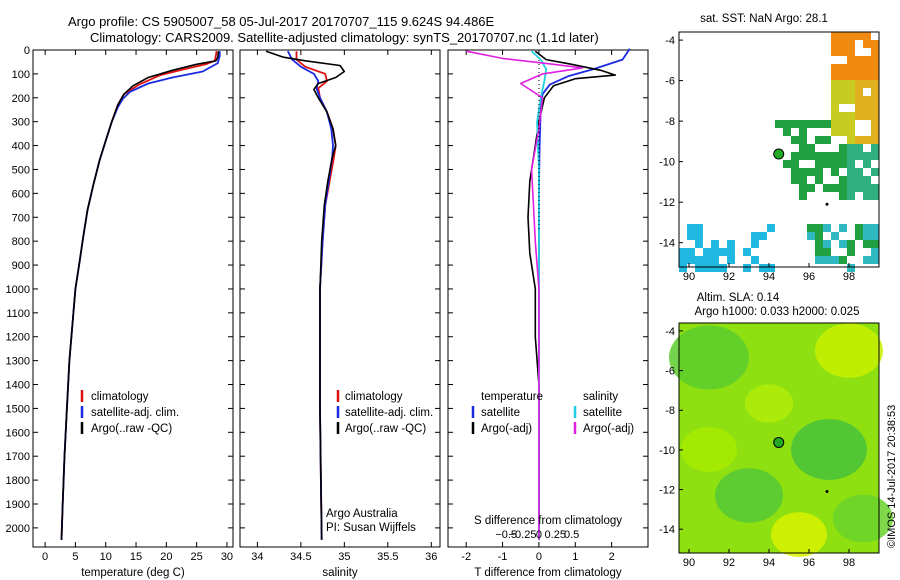 The height and width of the screenshot is (580, 900). What do you see at coordinates (829, 449) in the screenshot?
I see `sla-anomaly-patch` at bounding box center [829, 449].